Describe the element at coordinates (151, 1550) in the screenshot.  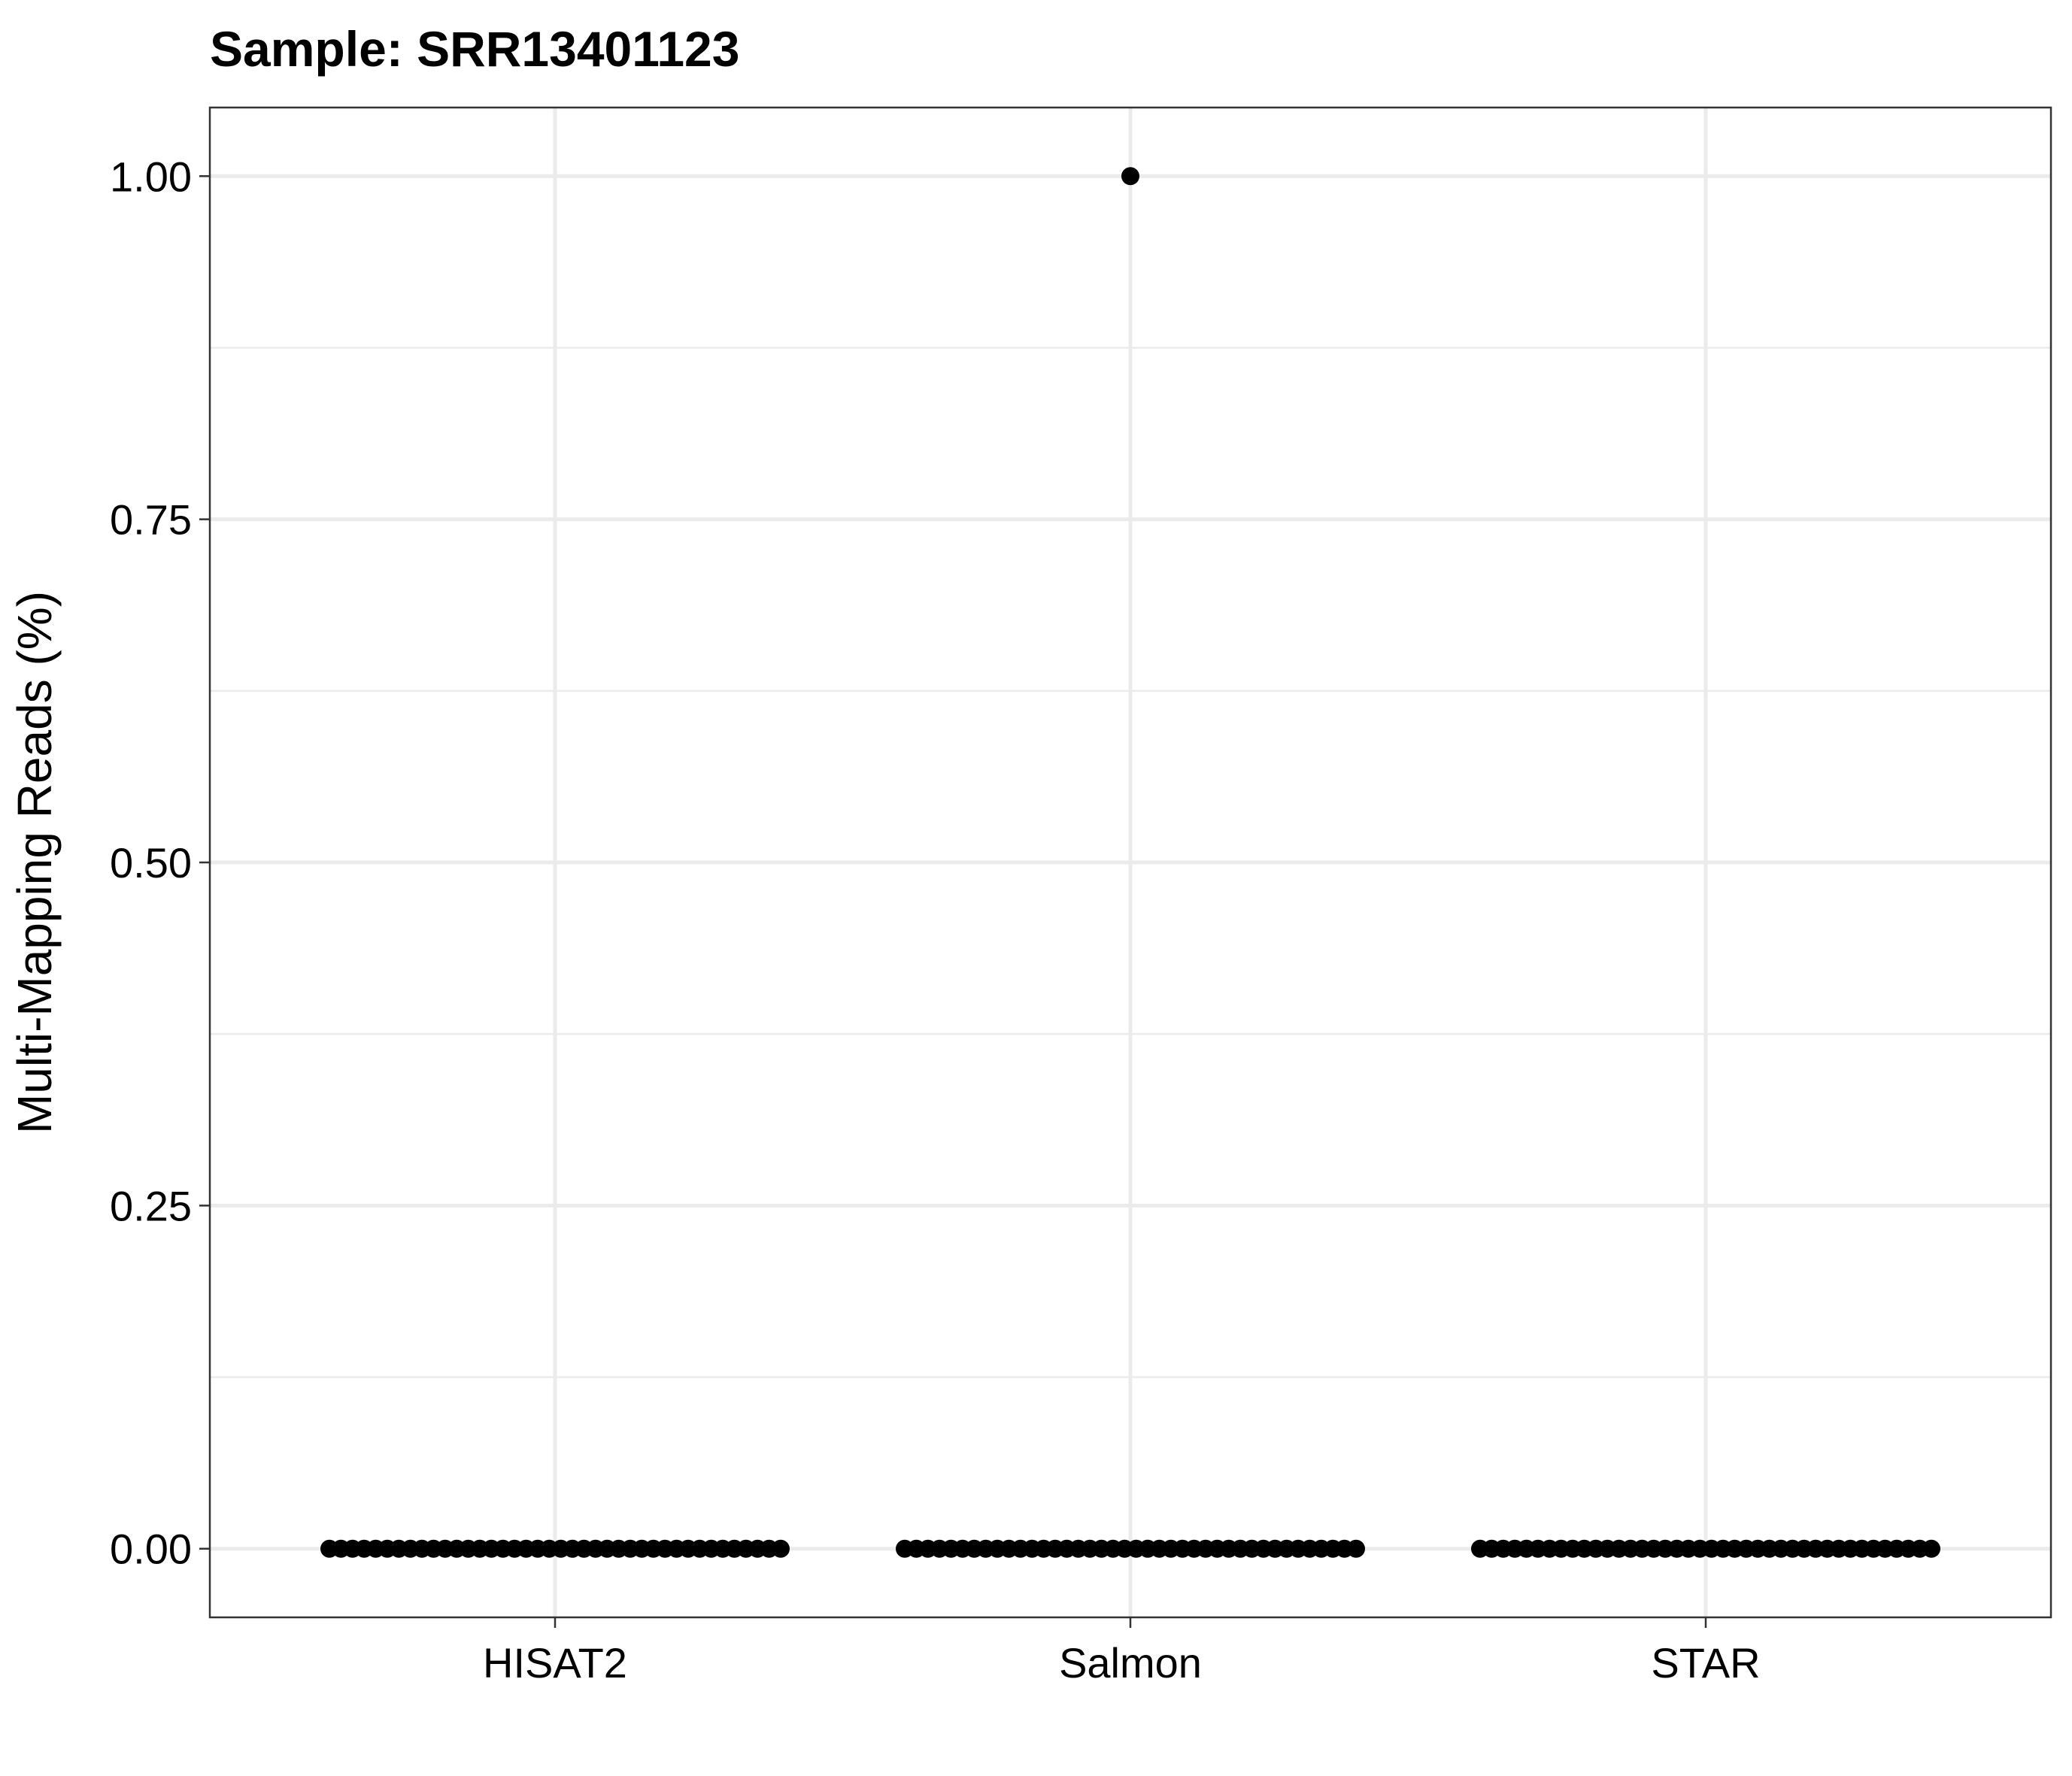
I see `y-tick-label: 0.00` at that location.